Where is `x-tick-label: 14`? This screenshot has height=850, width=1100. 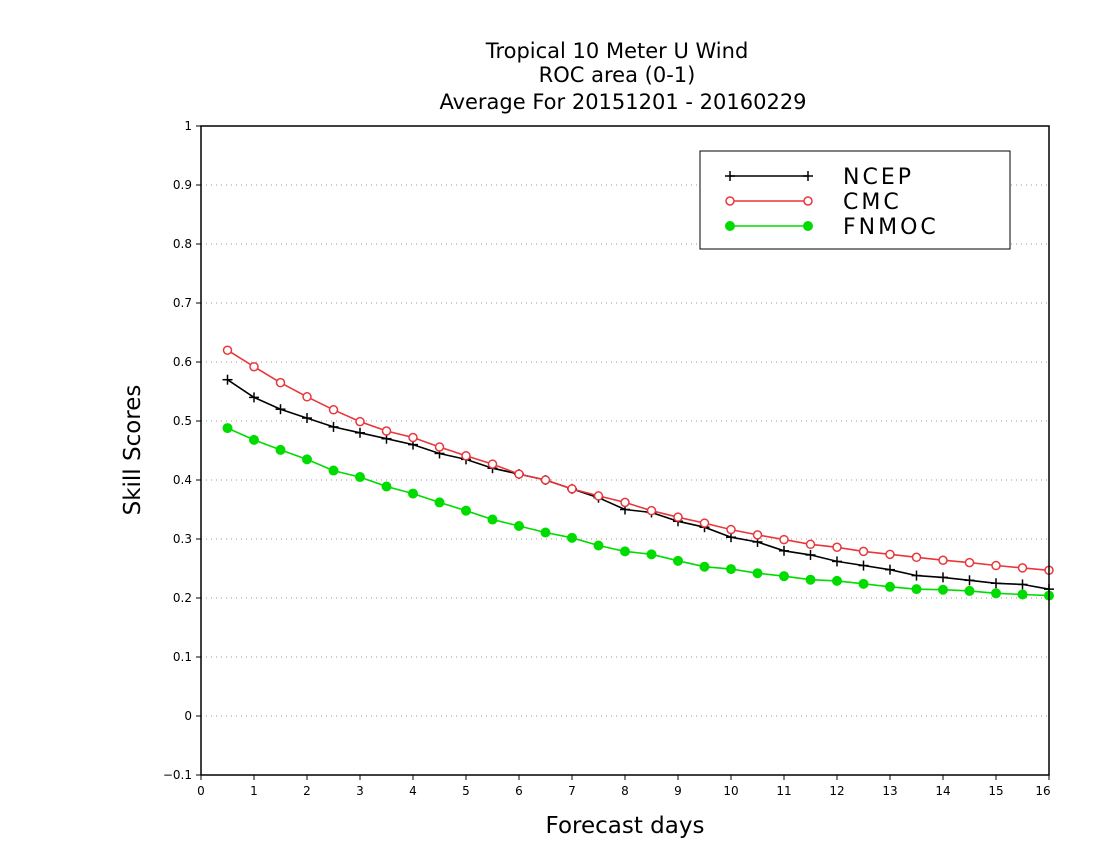
x-tick-label: 14 is located at coordinates (942, 791).